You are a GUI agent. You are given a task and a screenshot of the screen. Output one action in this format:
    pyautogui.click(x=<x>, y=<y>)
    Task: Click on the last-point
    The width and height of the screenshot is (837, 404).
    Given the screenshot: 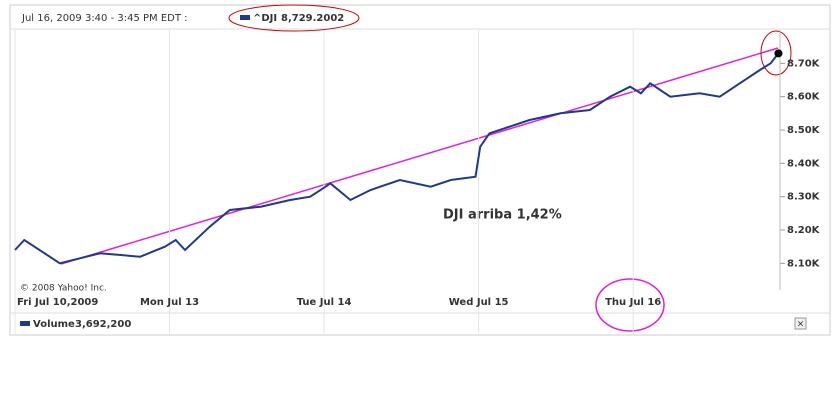 What is the action you would take?
    pyautogui.click(x=778, y=53)
    